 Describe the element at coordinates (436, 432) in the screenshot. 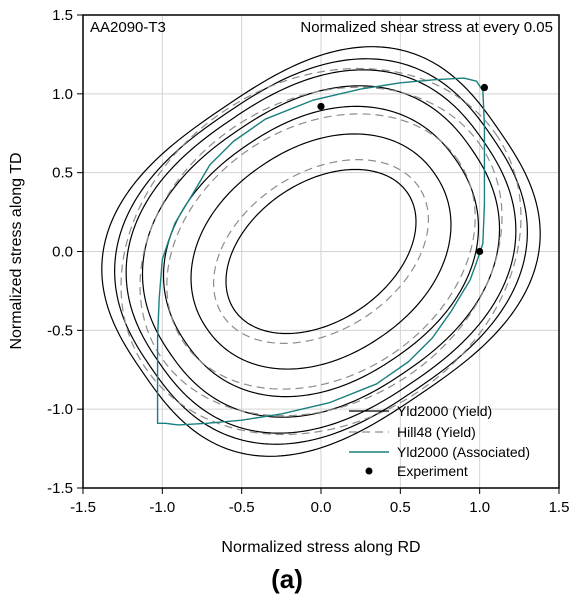

I see `legend-label-hill48-yield: Hill48 (Yield)` at that location.